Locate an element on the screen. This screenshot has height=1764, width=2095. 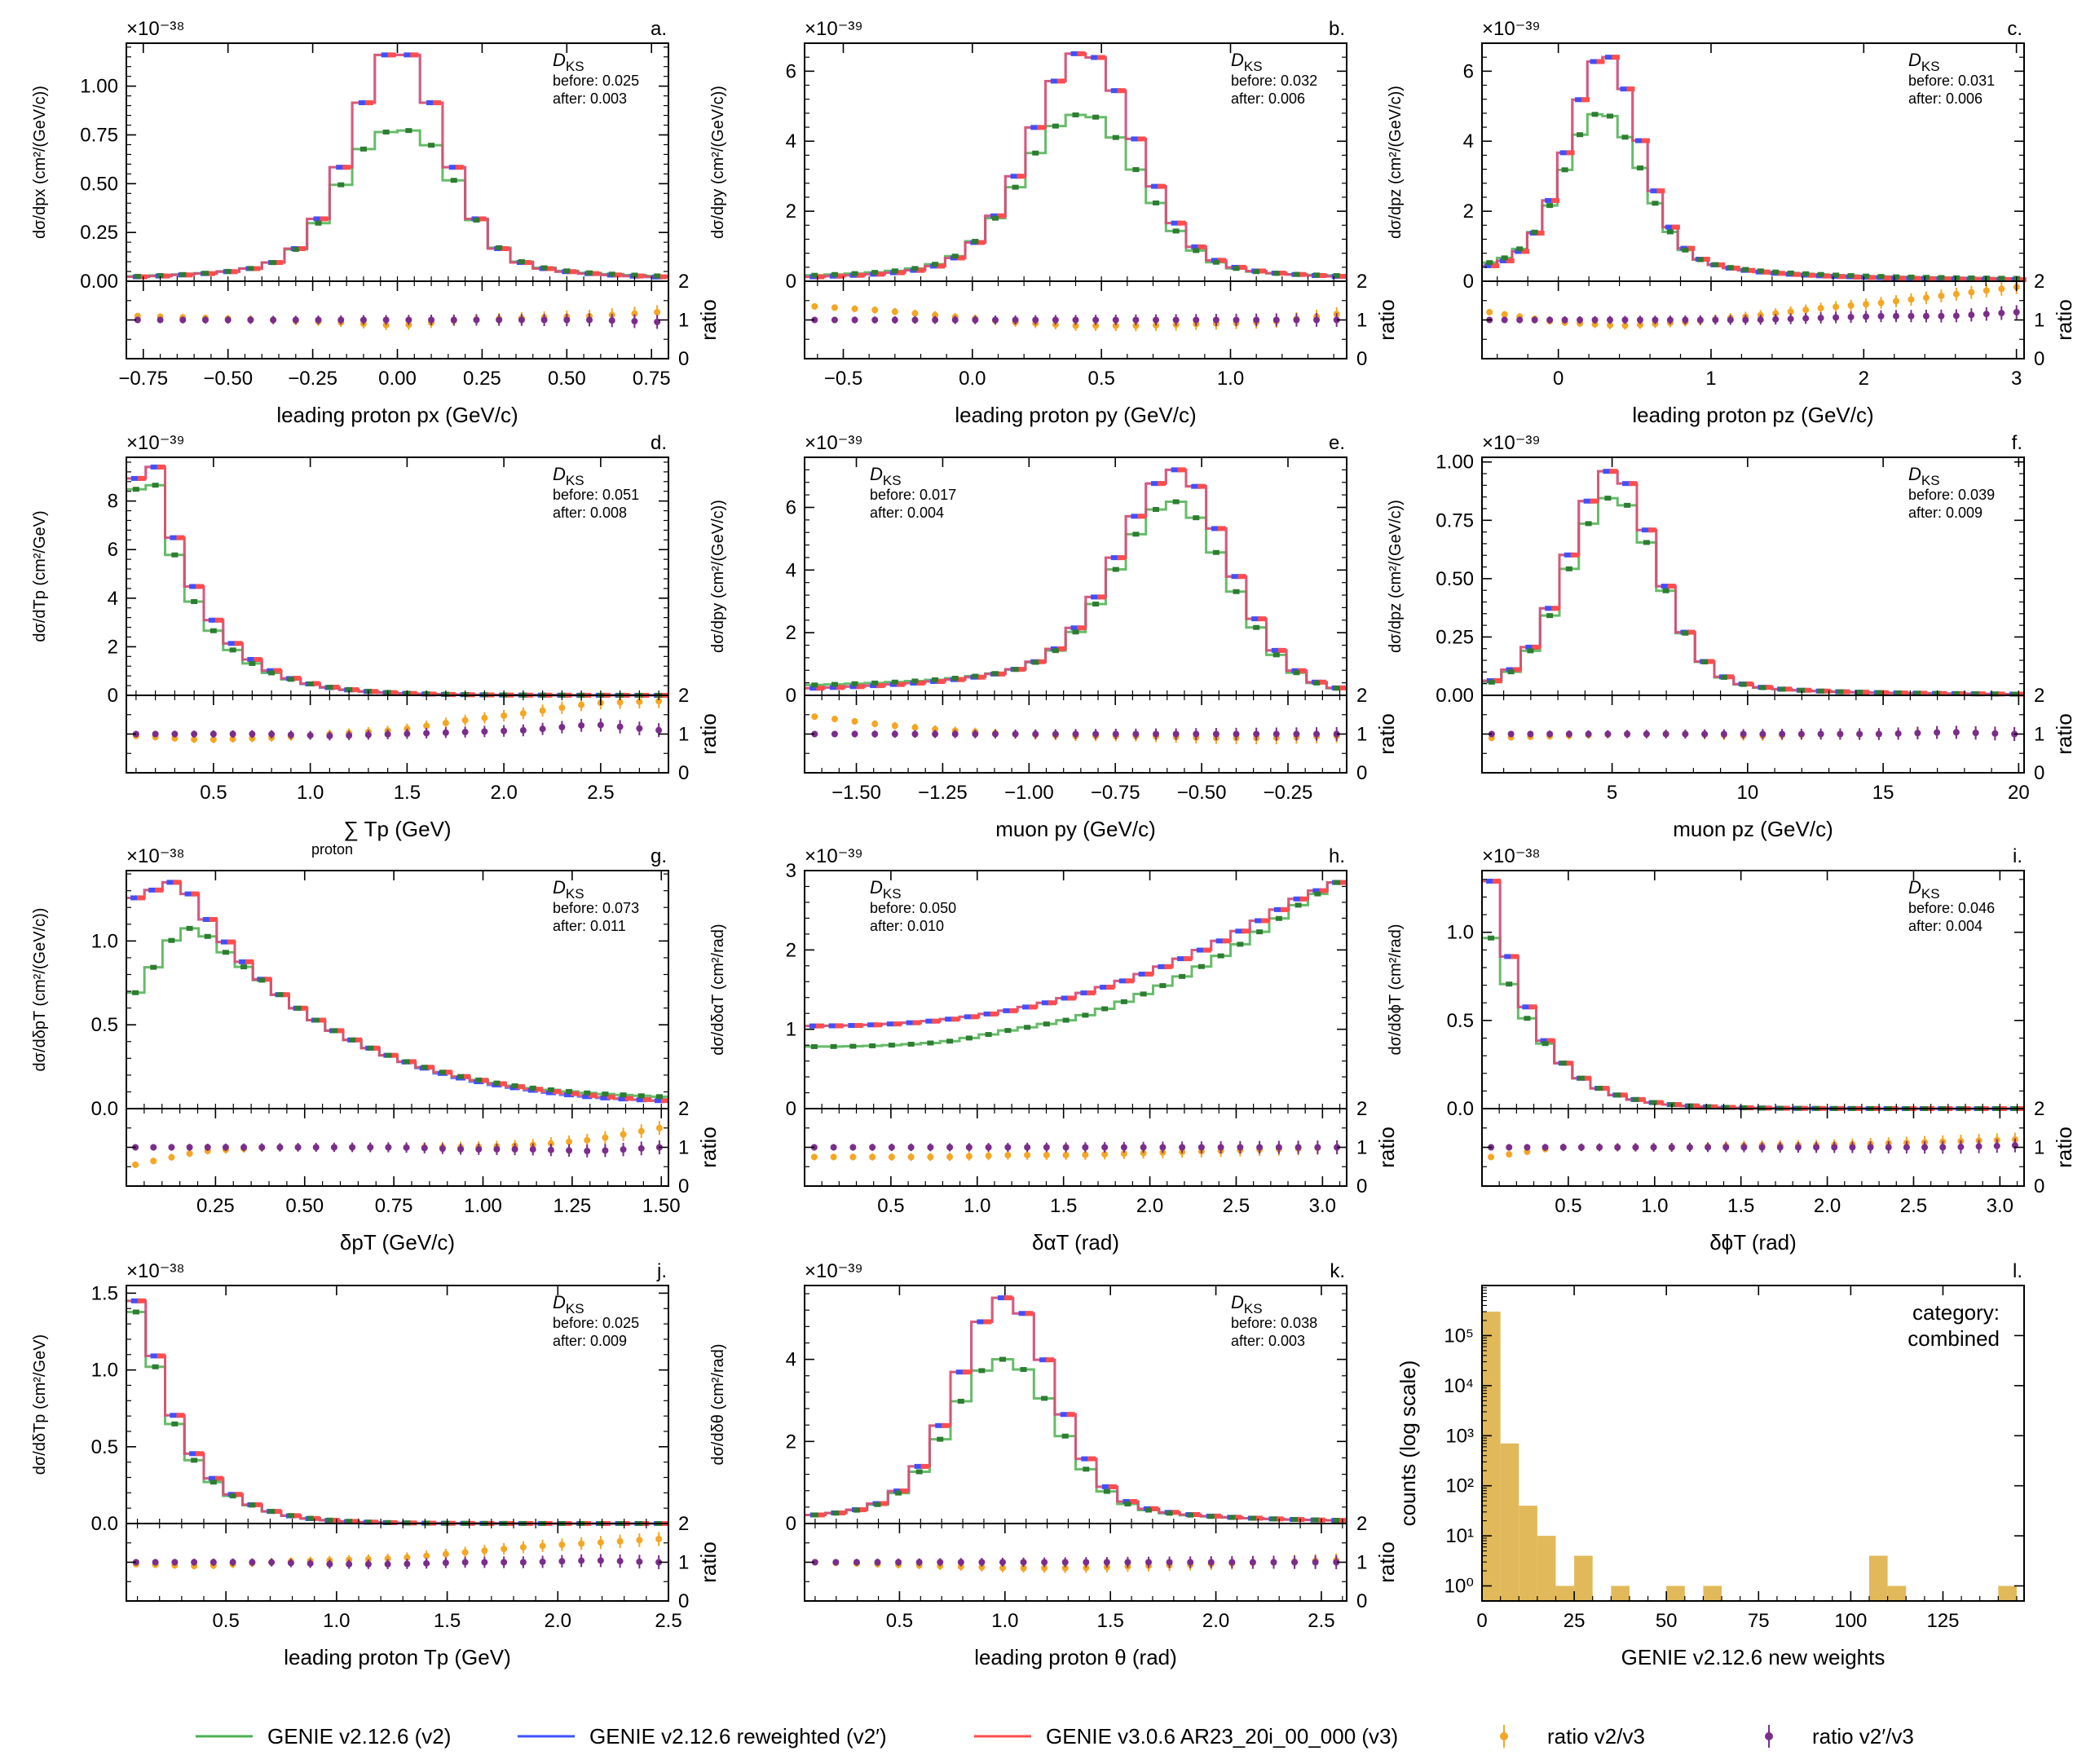
ratio-tick-label: 1 is located at coordinates (683, 1563).